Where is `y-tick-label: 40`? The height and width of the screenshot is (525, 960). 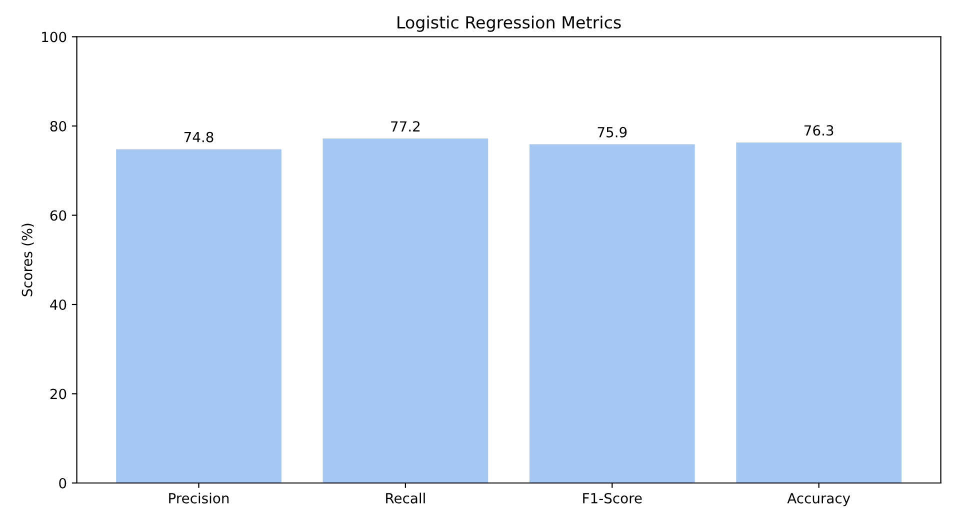 y-tick-label: 40 is located at coordinates (58, 304).